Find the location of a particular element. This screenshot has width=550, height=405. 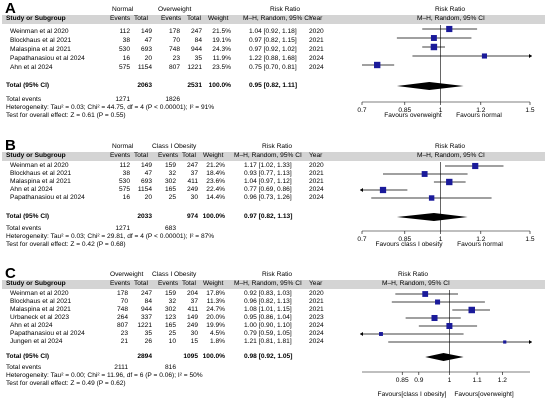

study-name: Malaspina et al 2021 is located at coordinates (40, 181).